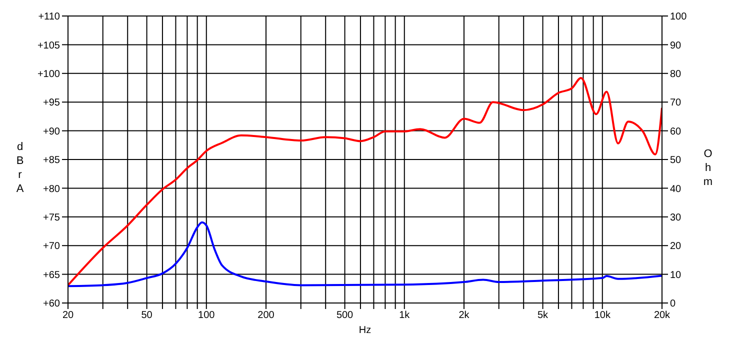 This screenshot has height=343, width=730. Describe the element at coordinates (676, 246) in the screenshot. I see `y2-tick-label: 20` at that location.